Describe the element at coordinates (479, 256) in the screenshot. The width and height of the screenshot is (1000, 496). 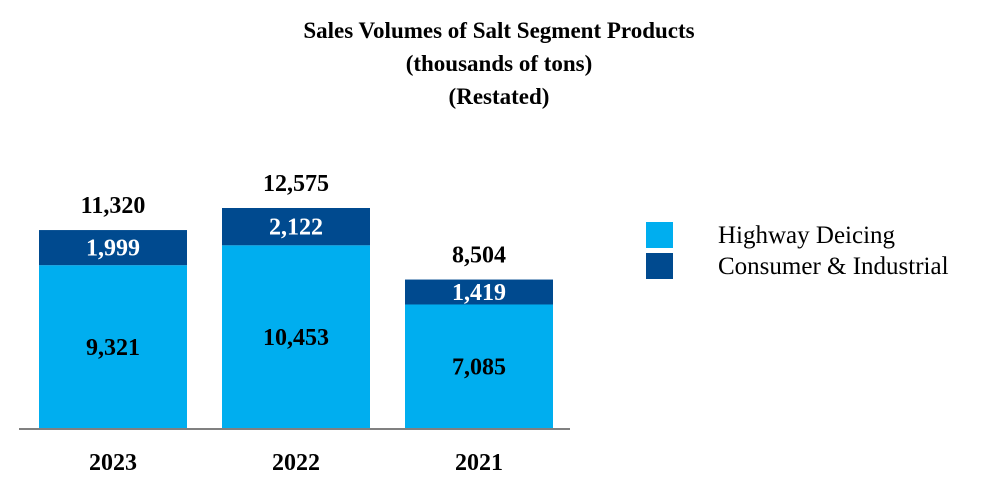
I see `label-total-2021: 8,504` at that location.